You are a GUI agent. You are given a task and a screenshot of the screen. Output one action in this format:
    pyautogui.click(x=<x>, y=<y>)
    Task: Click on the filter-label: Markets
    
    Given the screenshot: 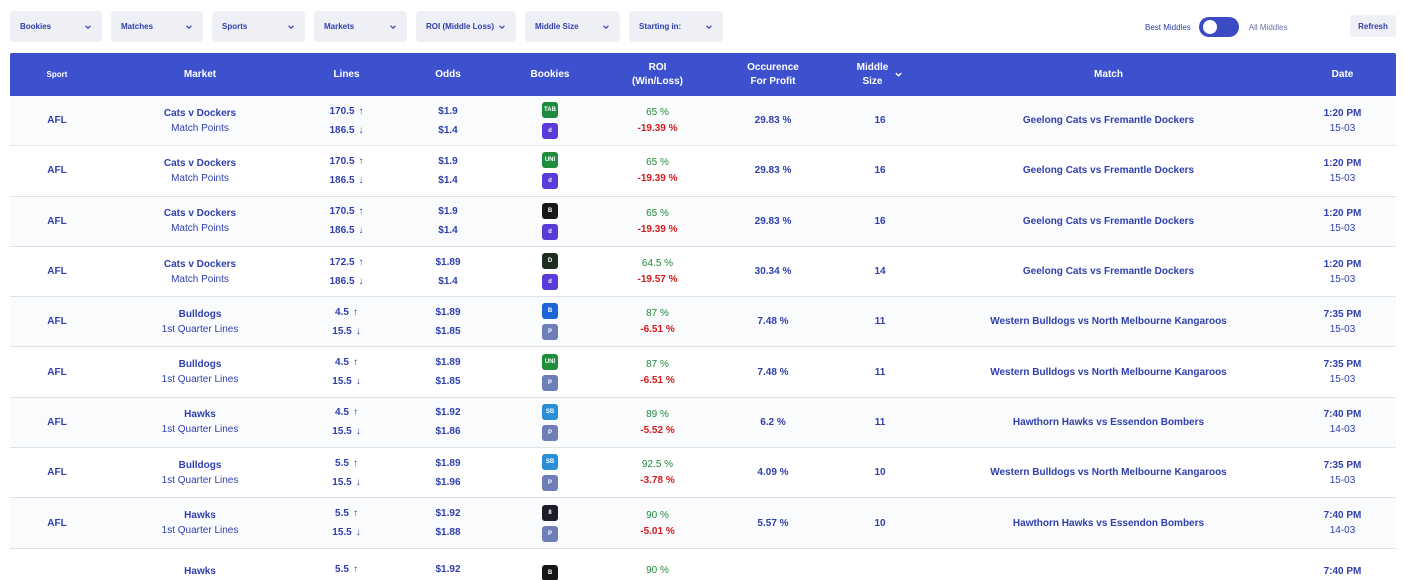 What is the action you would take?
    pyautogui.click(x=339, y=26)
    